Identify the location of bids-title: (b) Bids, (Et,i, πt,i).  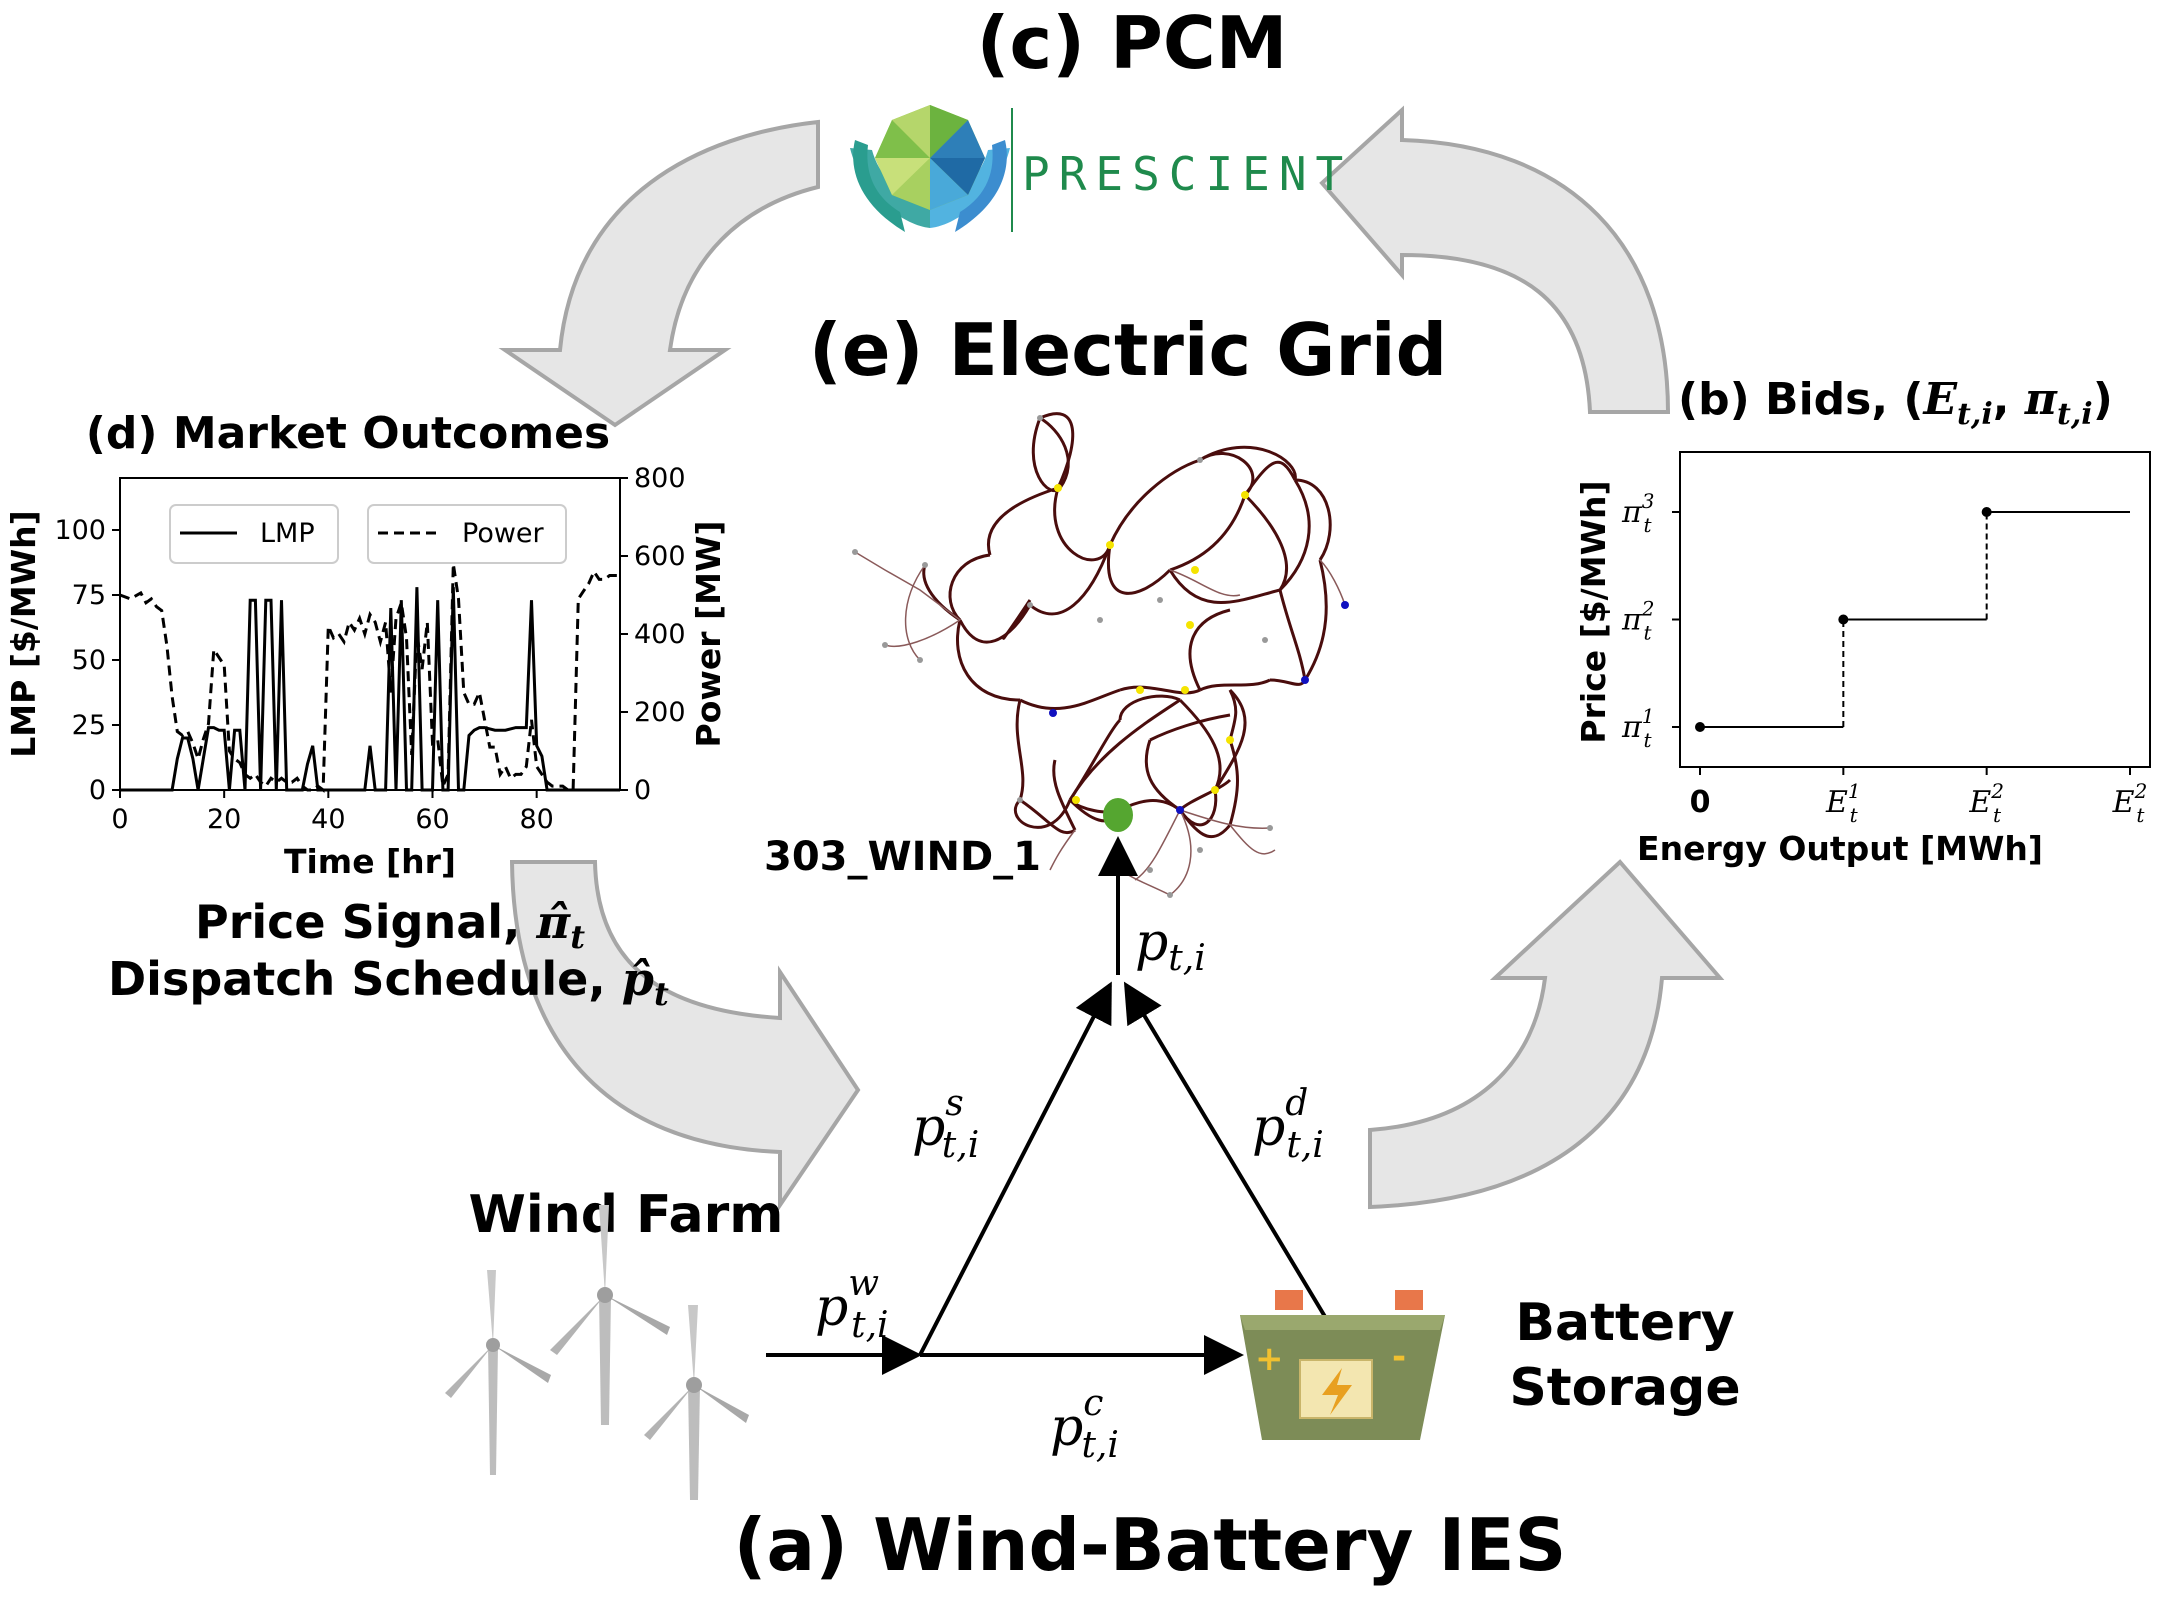
(1895, 403).